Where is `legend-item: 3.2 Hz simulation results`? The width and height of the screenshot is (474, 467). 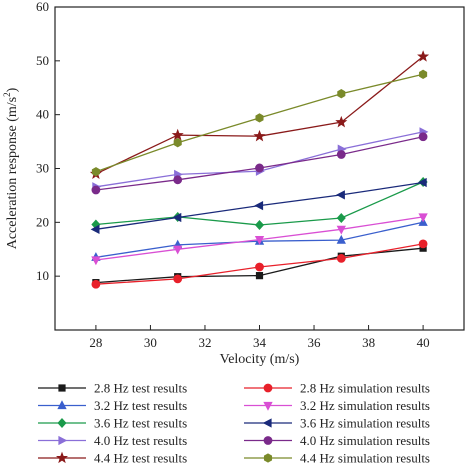 legend-item: 3.2 Hz simulation results is located at coordinates (337, 405).